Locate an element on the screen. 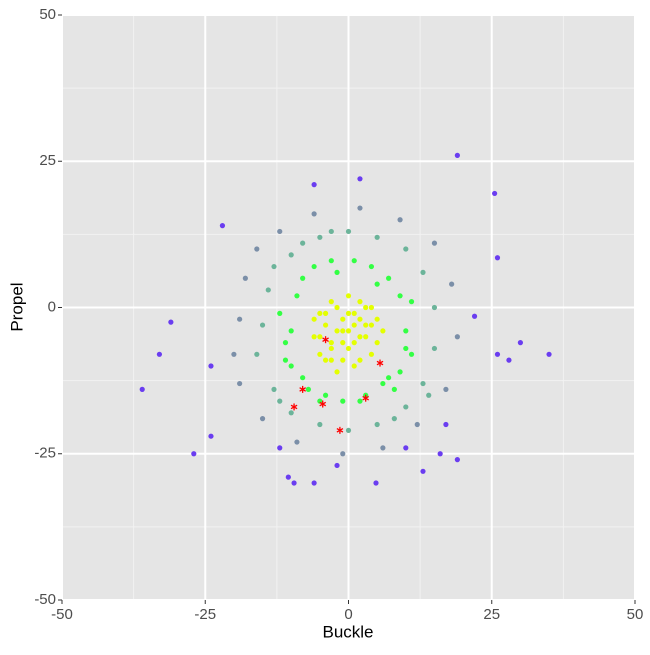 Image resolution: width=650 pixels, height=655 pixels. x-tick-label: 50 is located at coordinates (635, 614).